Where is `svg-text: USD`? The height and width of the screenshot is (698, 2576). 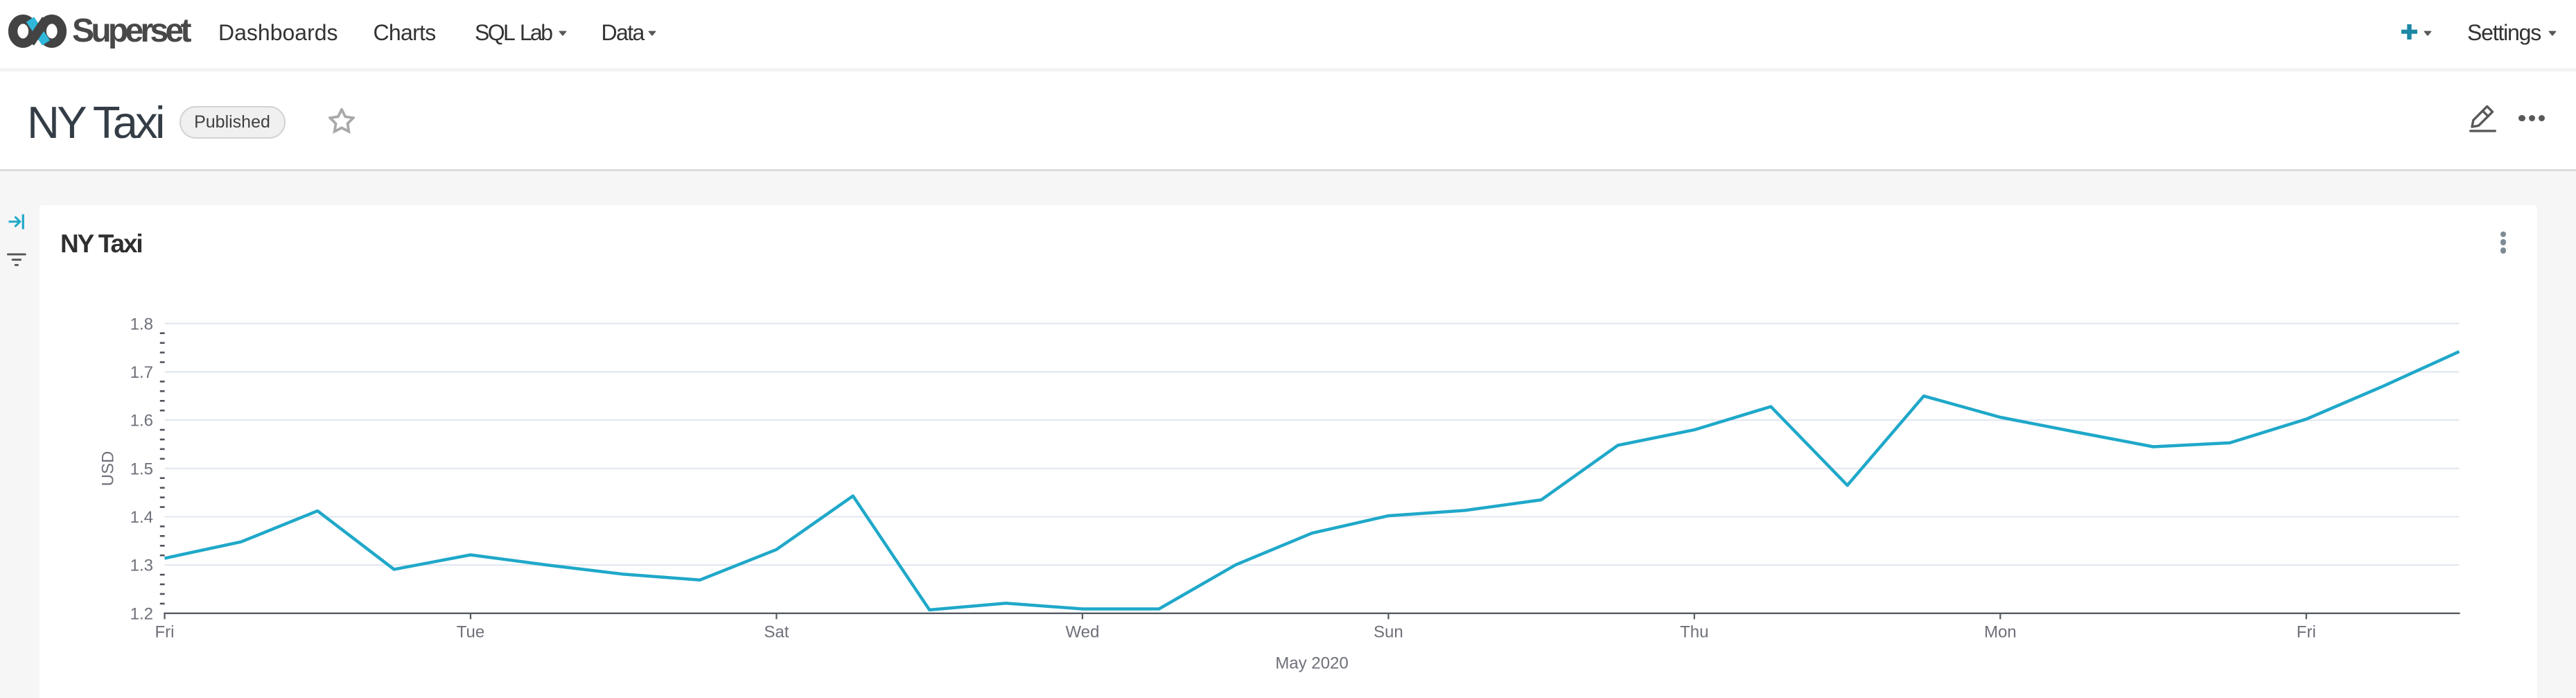
svg-text: USD is located at coordinates (108, 469).